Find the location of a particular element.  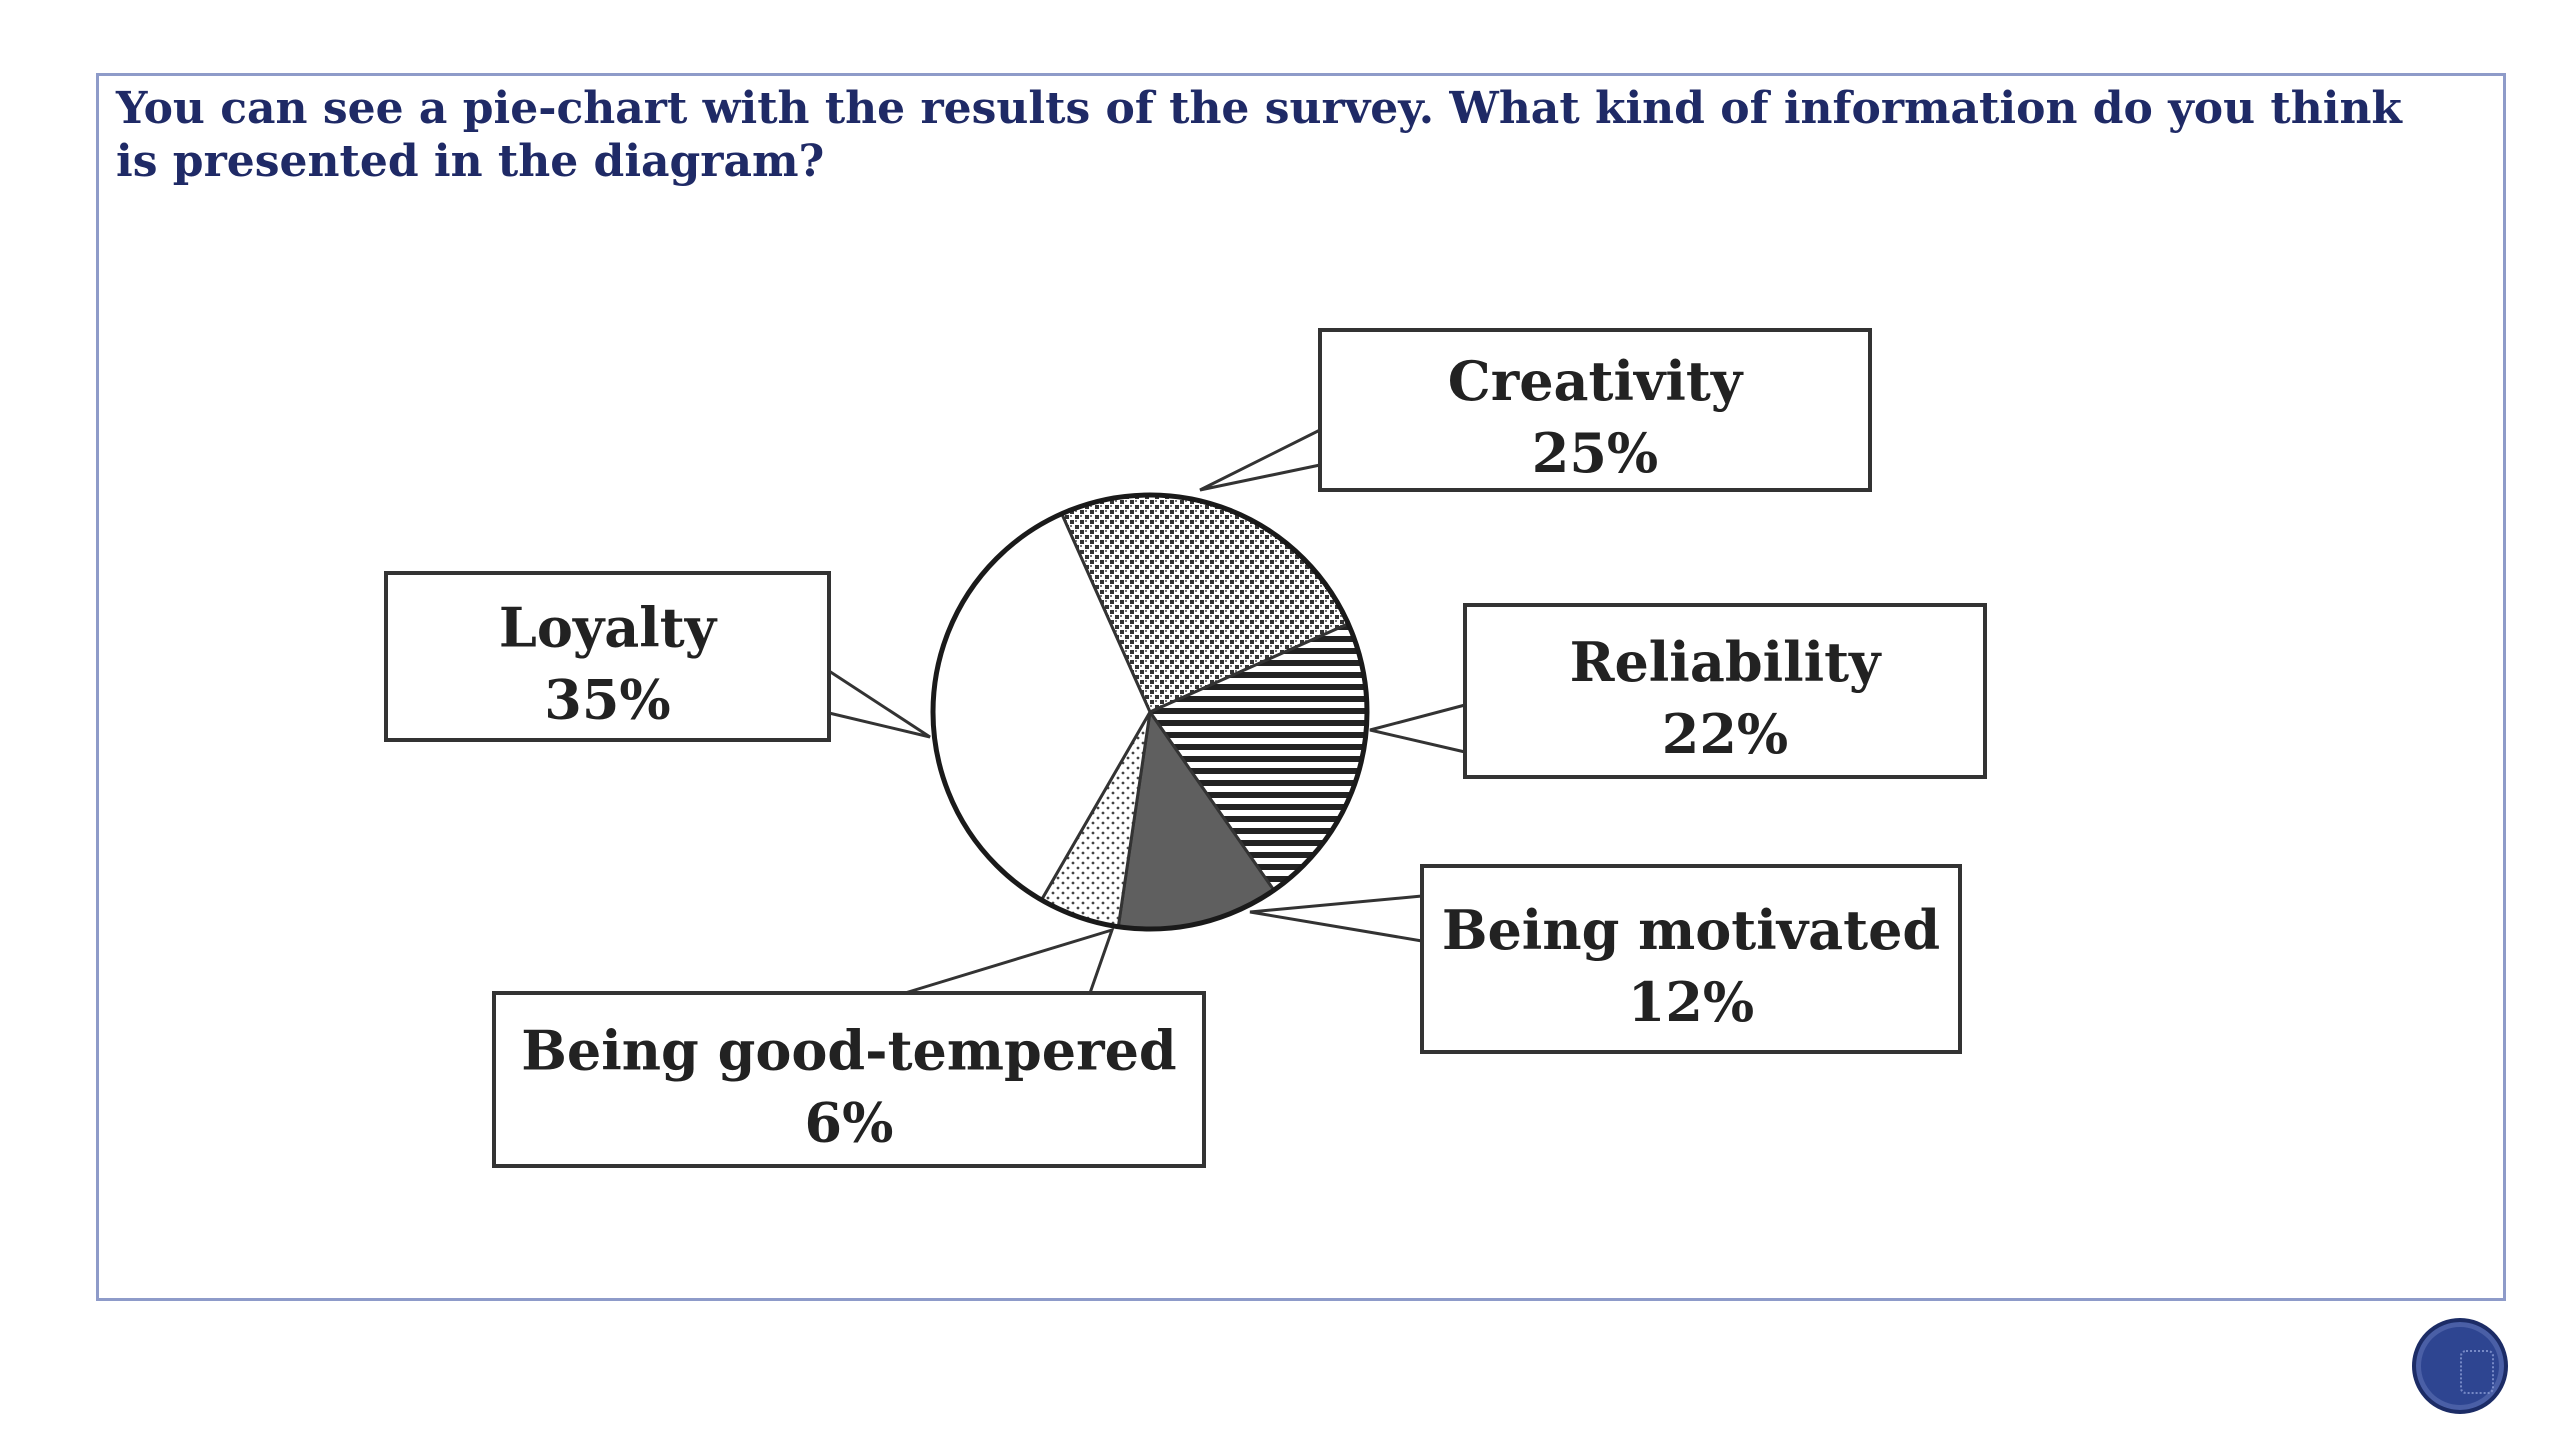

callout-leader-being-motivated is located at coordinates (1336, 918).